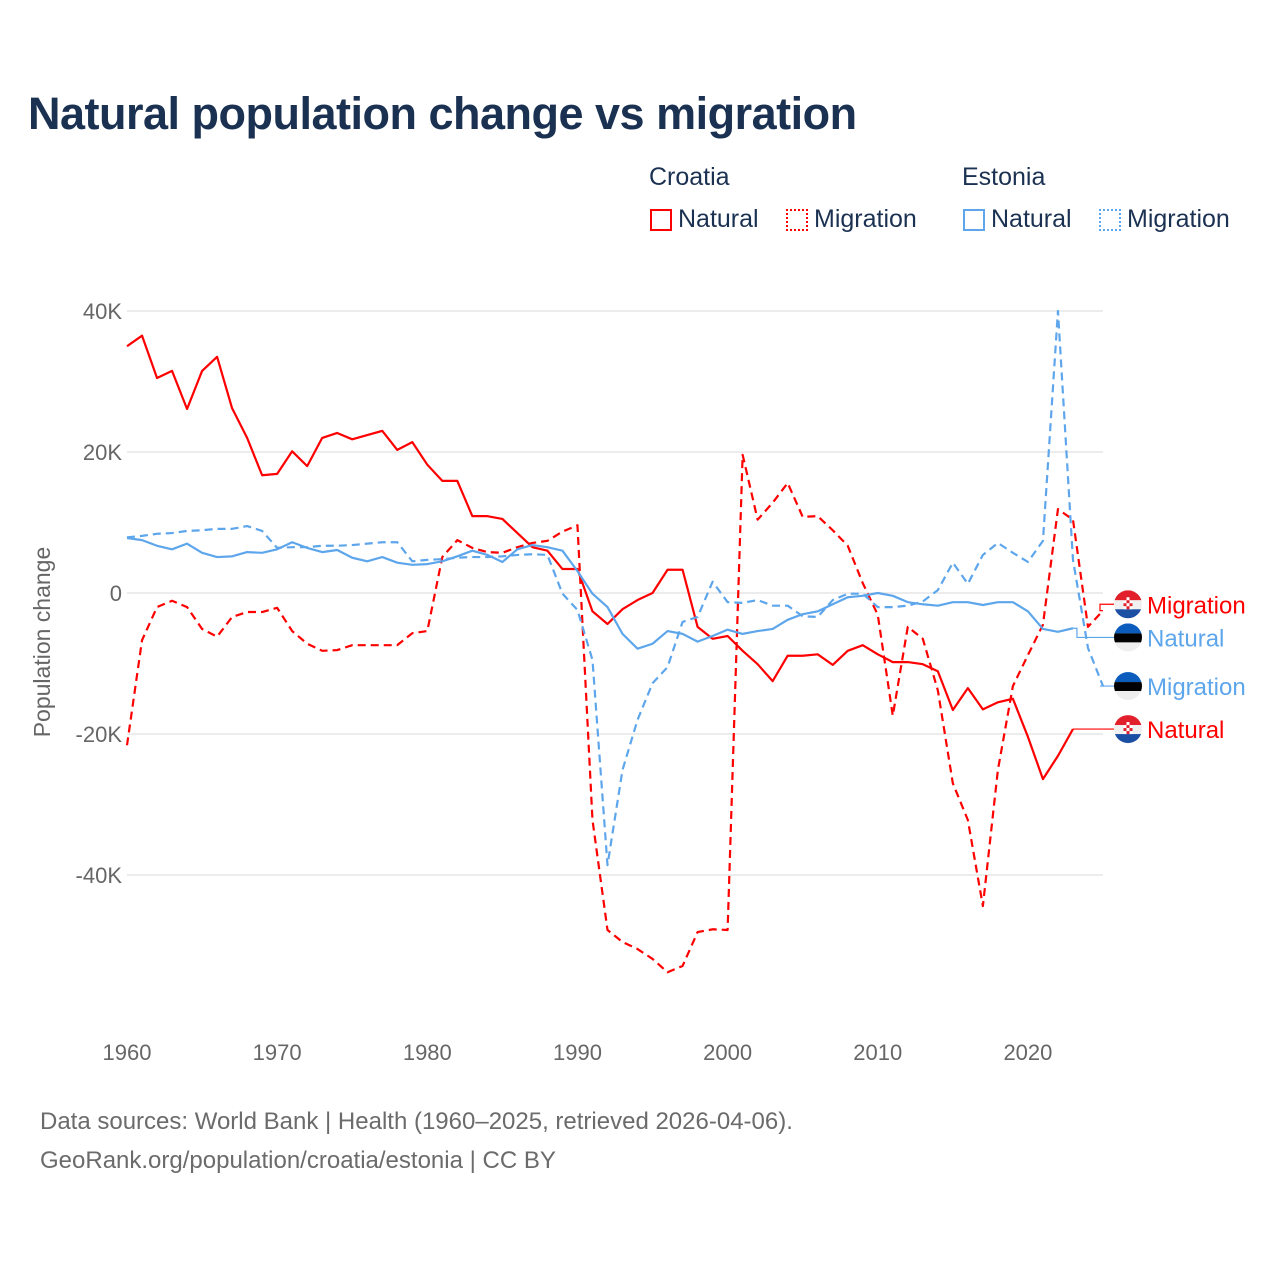  Describe the element at coordinates (127, 1052) in the screenshot. I see `x-tick-label: 1960` at that location.